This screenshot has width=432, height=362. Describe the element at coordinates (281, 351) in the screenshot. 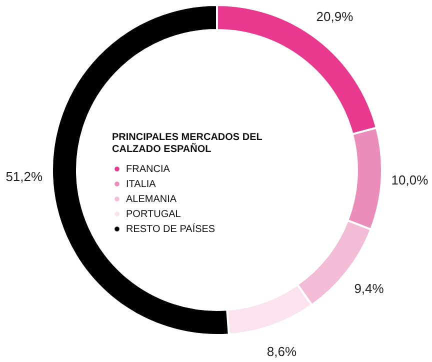

I see `data-label: 8,6%` at that location.